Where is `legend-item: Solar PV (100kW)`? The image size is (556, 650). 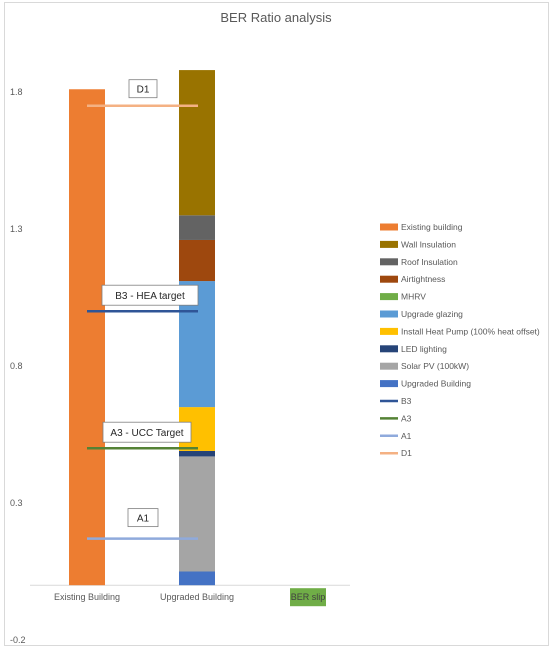
legend-item: Solar PV (100kW) is located at coordinates (424, 366).